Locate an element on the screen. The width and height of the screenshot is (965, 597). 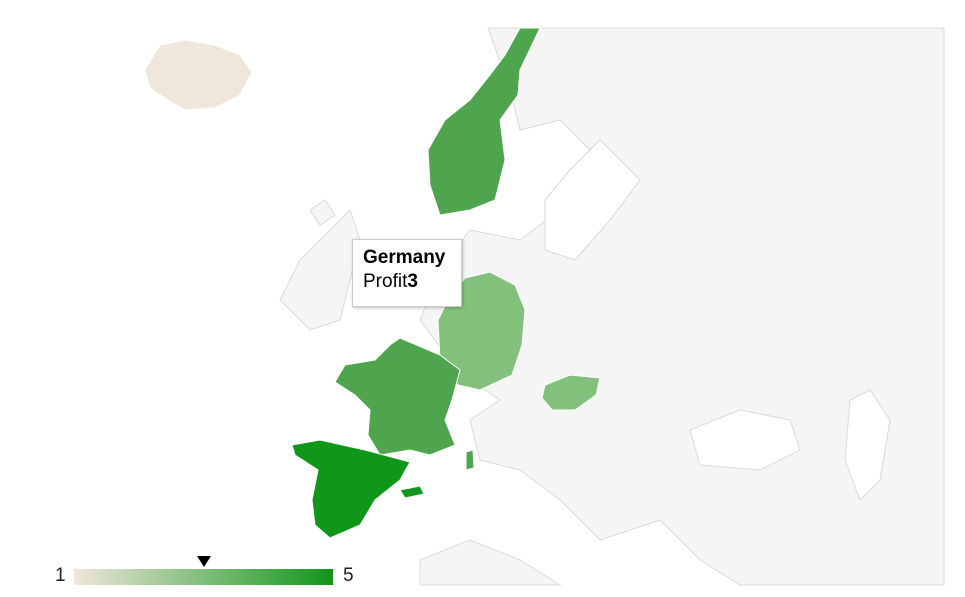
tooltip-metric-label: Profit is located at coordinates (385, 281).